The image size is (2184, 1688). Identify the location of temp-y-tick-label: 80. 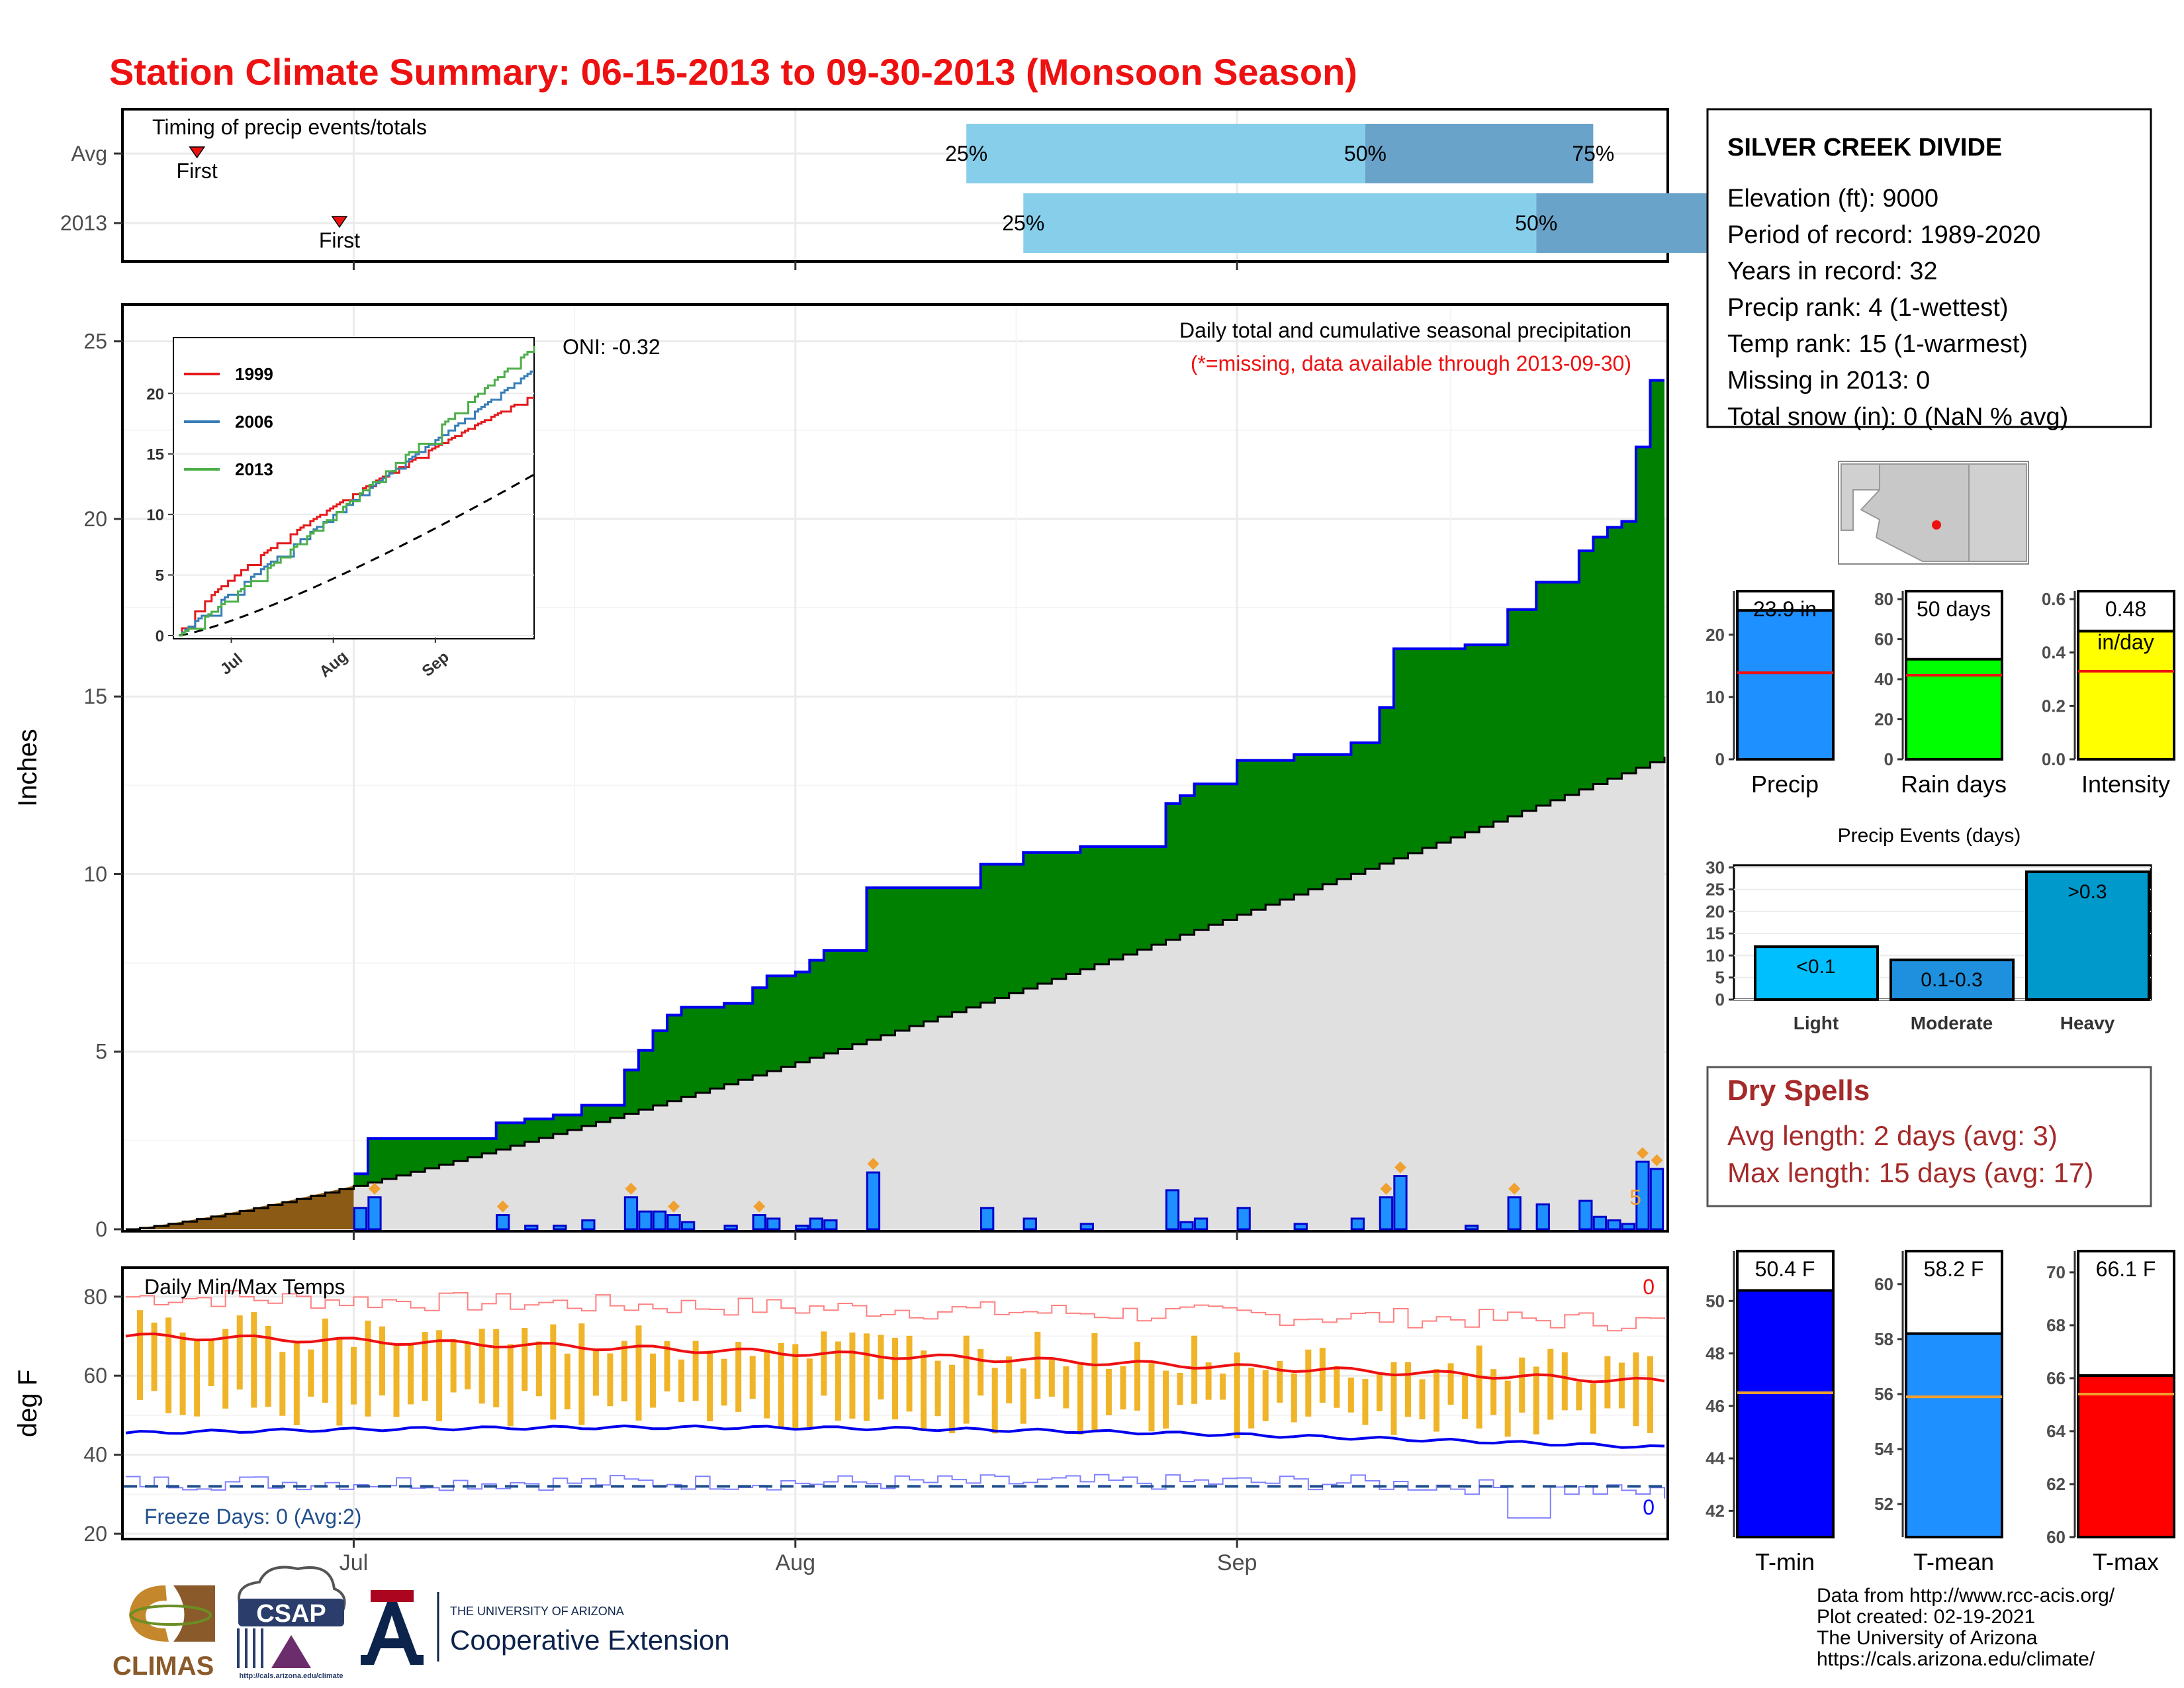
(95, 1297).